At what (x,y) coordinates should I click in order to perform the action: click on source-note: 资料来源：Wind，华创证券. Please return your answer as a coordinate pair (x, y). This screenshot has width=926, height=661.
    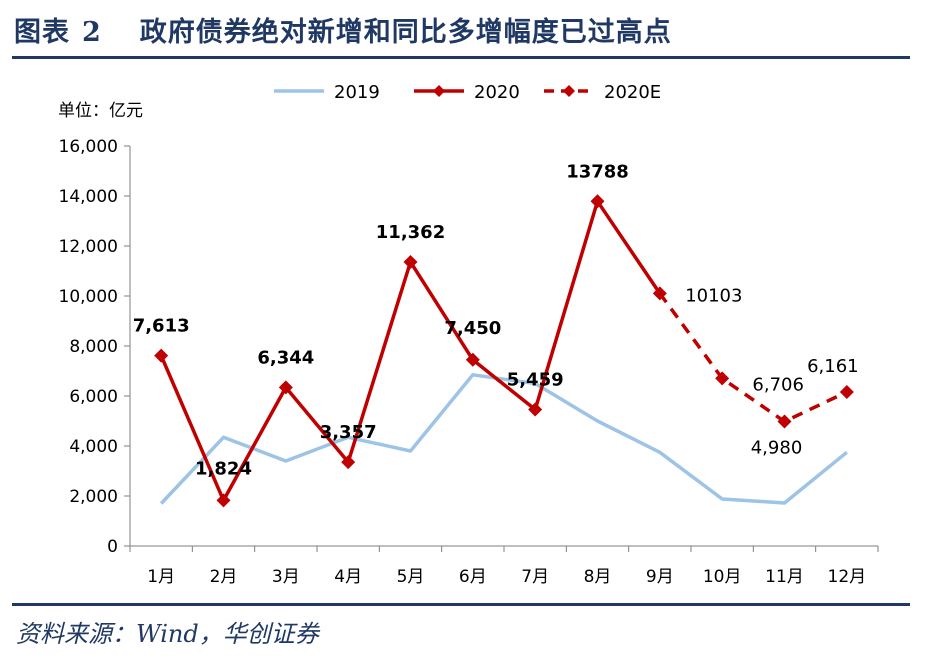
    Looking at the image, I should click on (167, 634).